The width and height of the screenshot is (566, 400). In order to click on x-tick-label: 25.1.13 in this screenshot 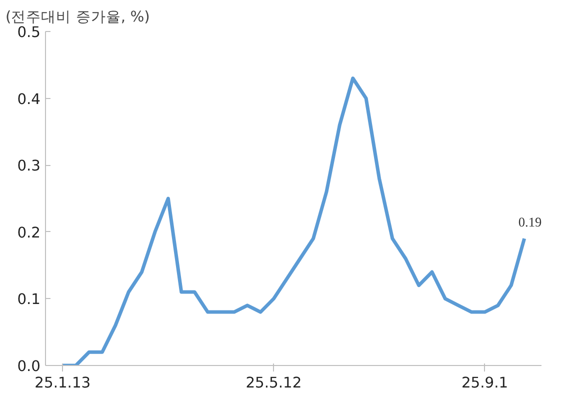, I will do `click(62, 383)`.